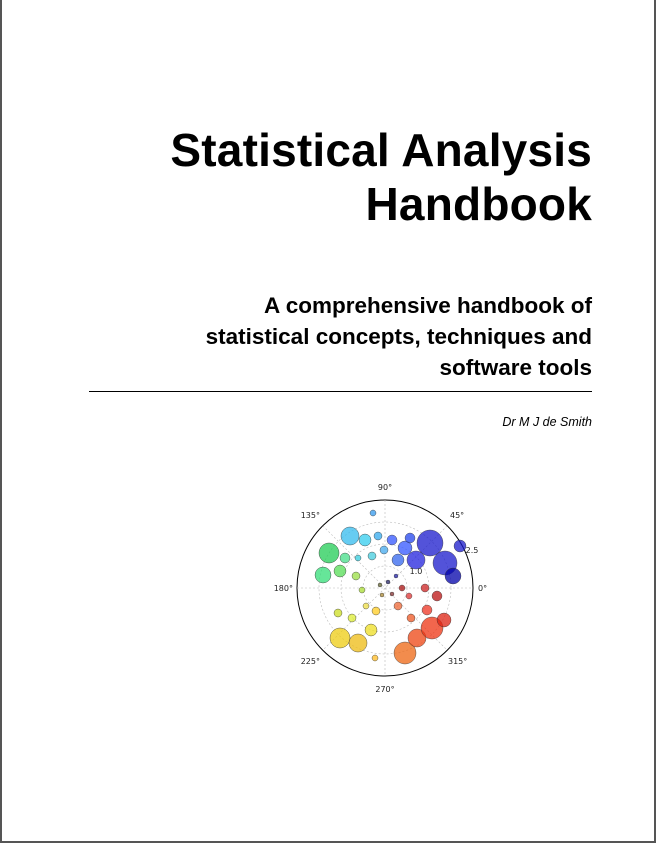  What do you see at coordinates (472, 550) in the screenshot?
I see `radial-tick-label: 2.5` at bounding box center [472, 550].